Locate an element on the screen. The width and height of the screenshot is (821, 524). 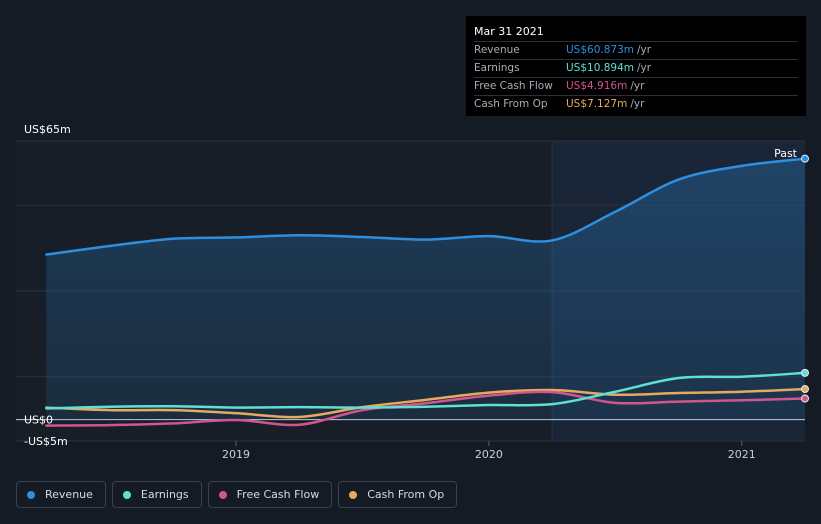
tooltip-value: US$4.916m is located at coordinates (597, 86).